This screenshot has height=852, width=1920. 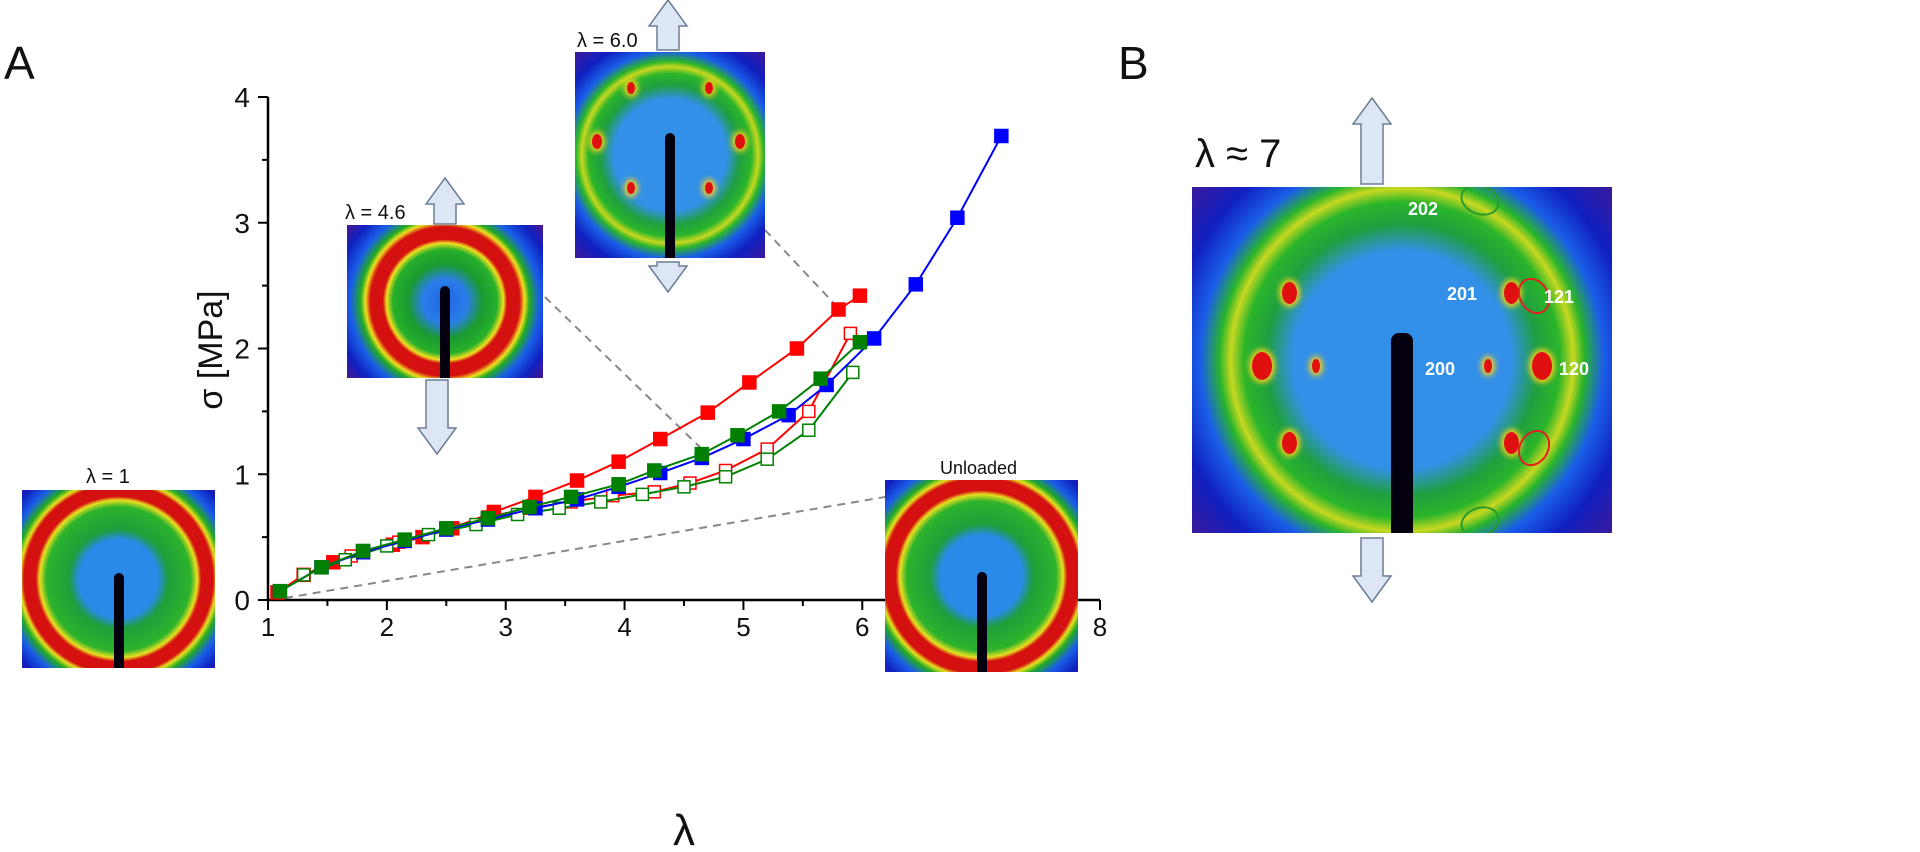 I want to click on panel-label-b: B, so click(x=1133, y=63).